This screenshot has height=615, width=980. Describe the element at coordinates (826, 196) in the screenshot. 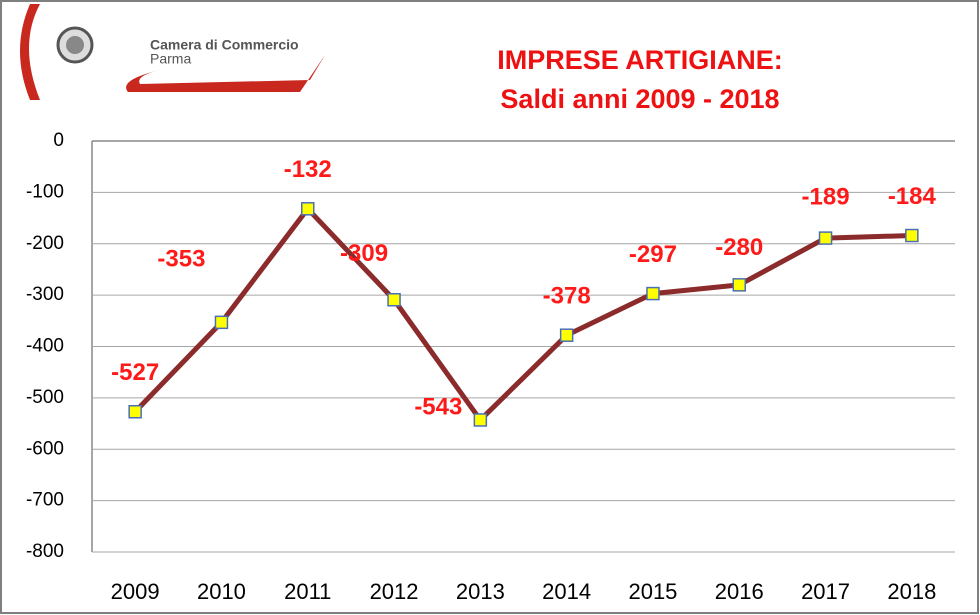

I see `data-label: -189` at that location.